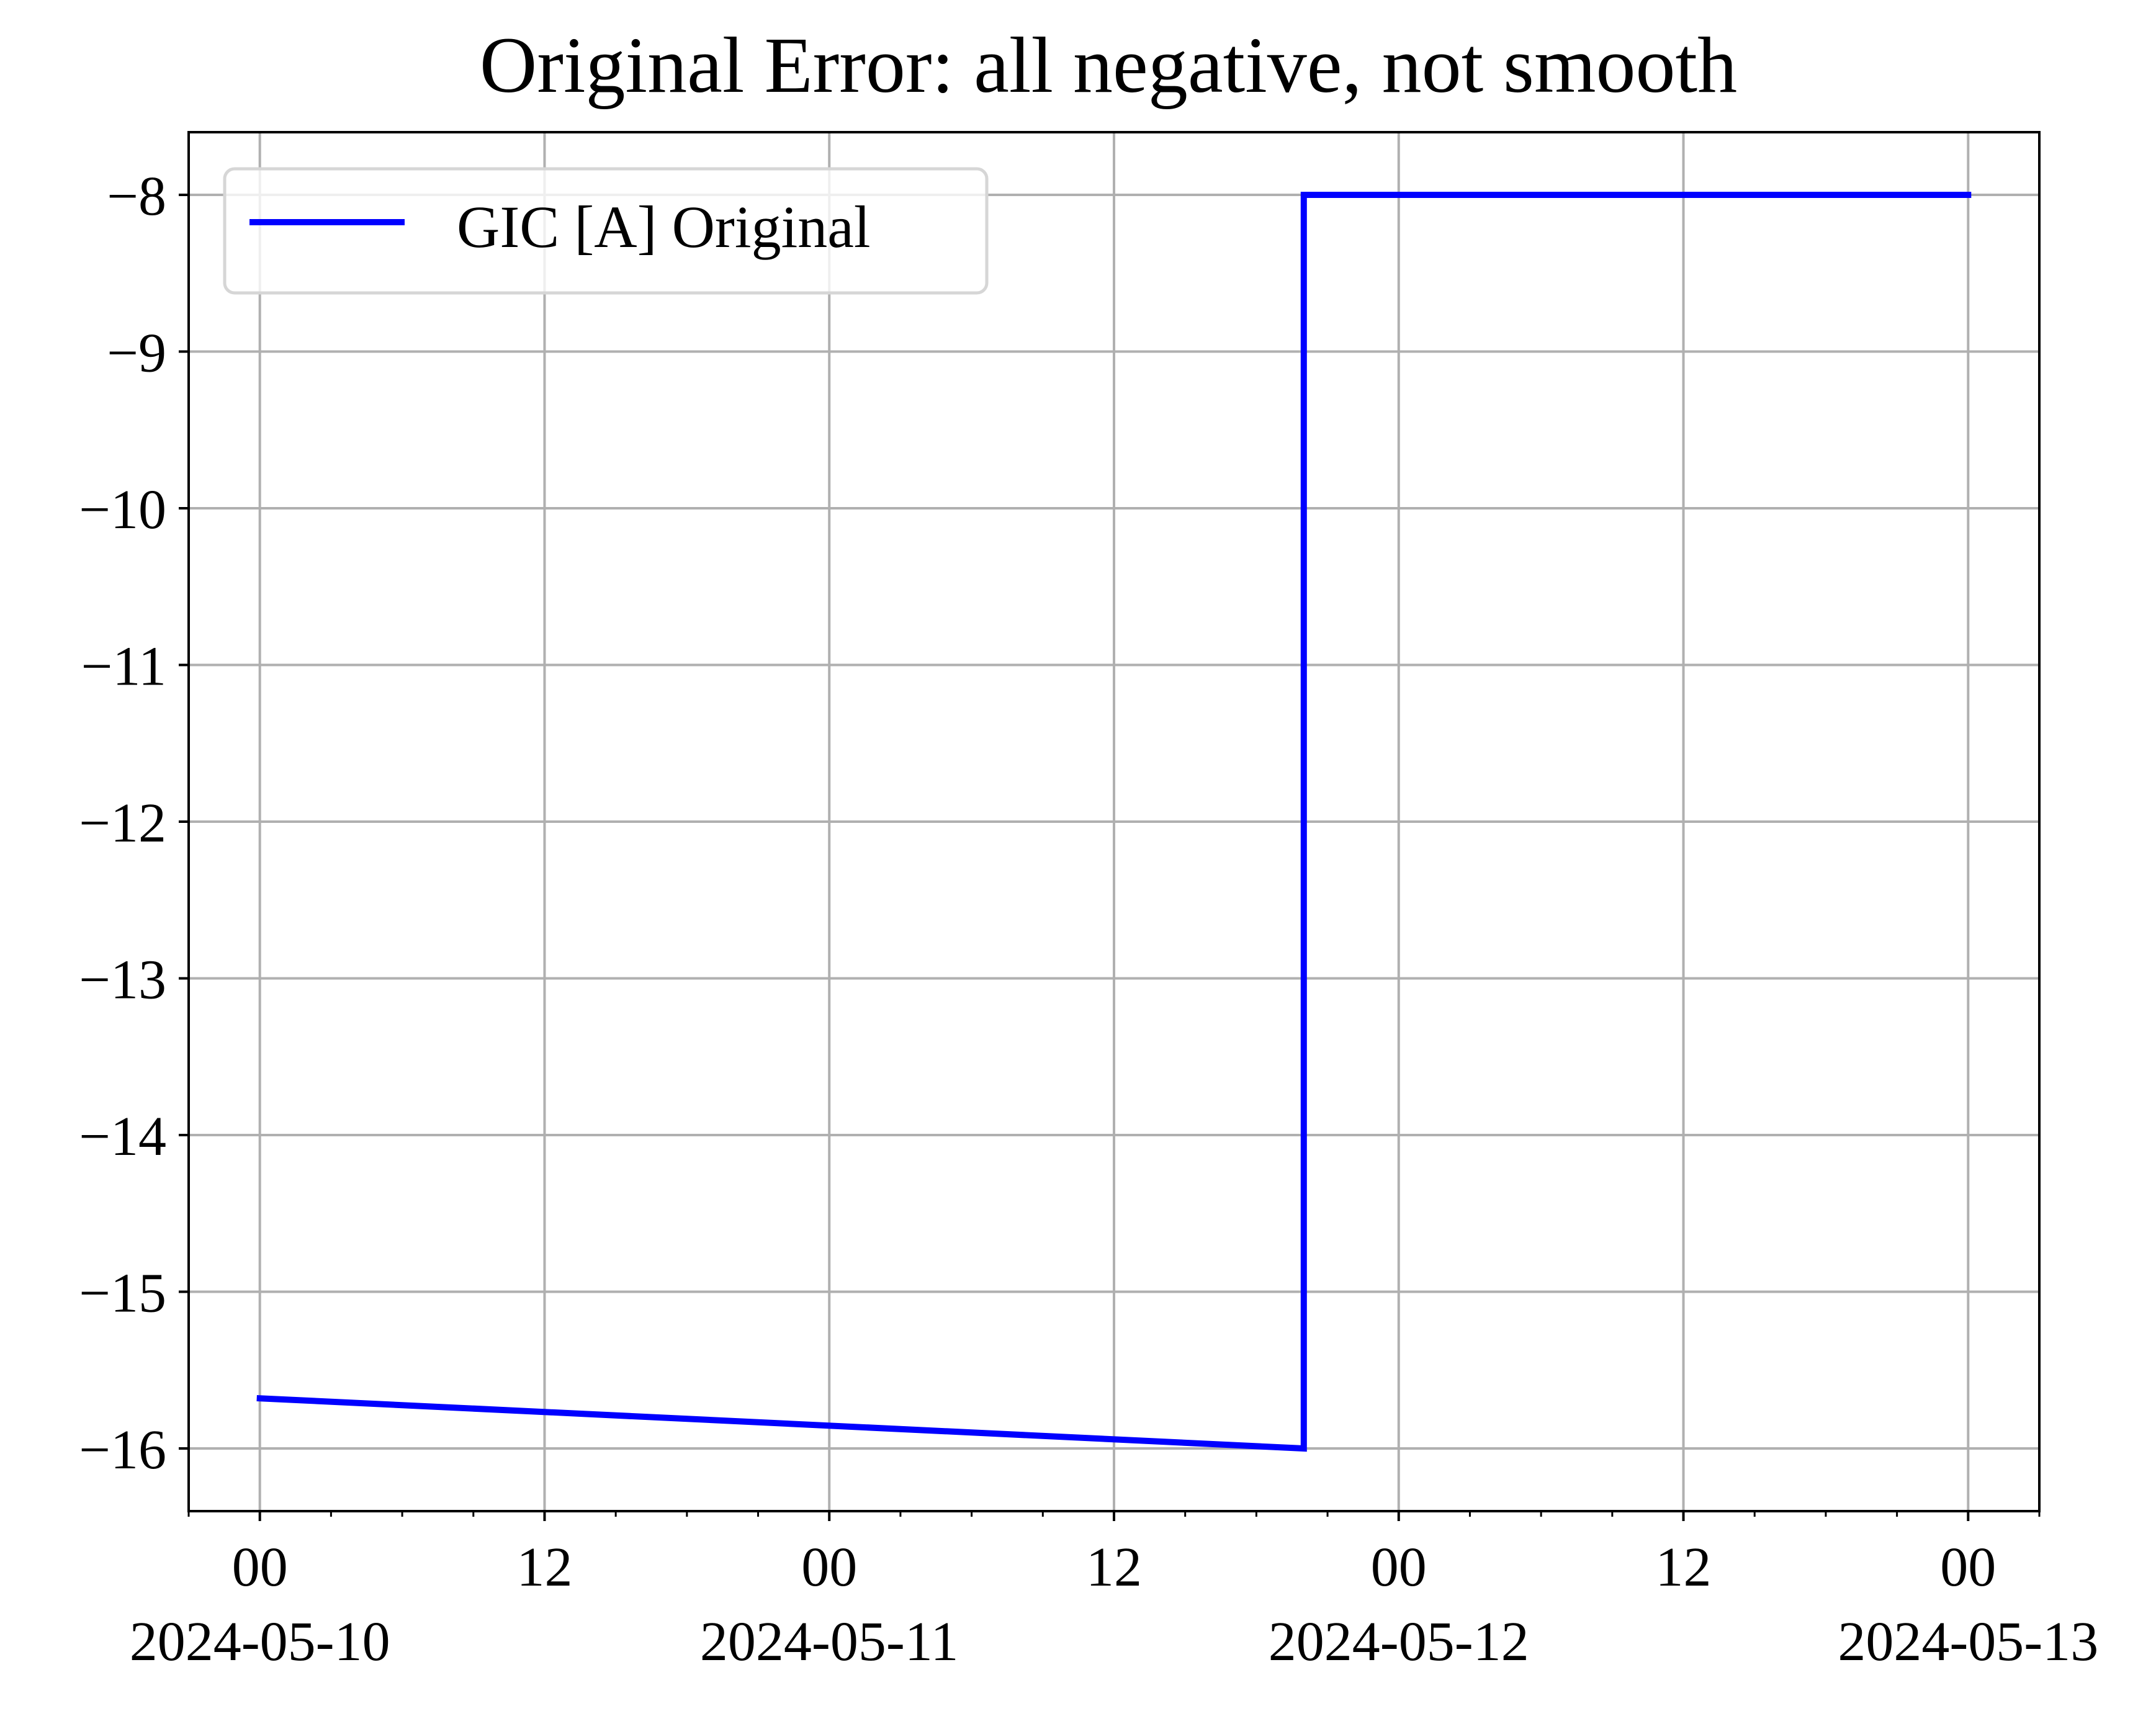 Image resolution: width=2156 pixels, height=1724 pixels. I want to click on x-date-label: 2024-05-11, so click(829, 1641).